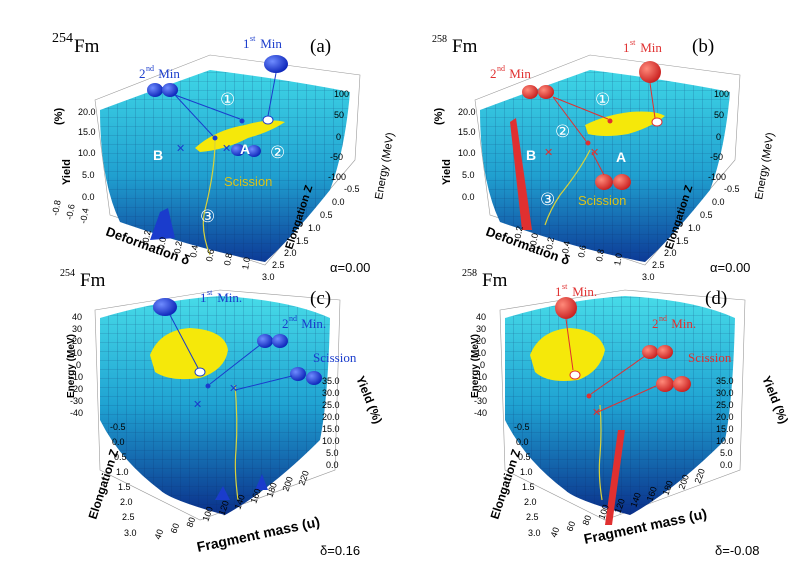 The width and height of the screenshot is (800, 561). Describe the element at coordinates (228, 297) in the screenshot. I see `panel-c-min1-word: Min.` at that location.